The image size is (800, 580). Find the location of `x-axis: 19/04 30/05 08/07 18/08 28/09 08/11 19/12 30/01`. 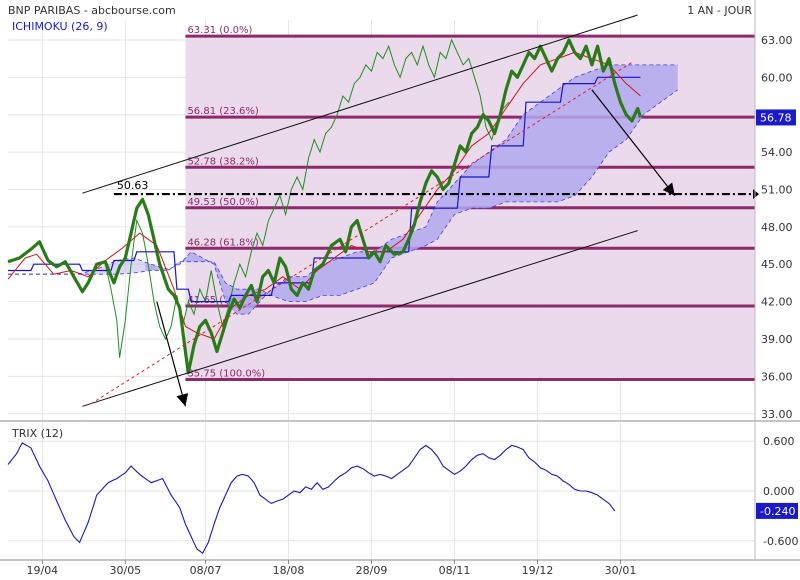

x-axis: 19/04 30/05 08/07 18/08 28/09 08/11 19/12 30/01 is located at coordinates (331, 568).